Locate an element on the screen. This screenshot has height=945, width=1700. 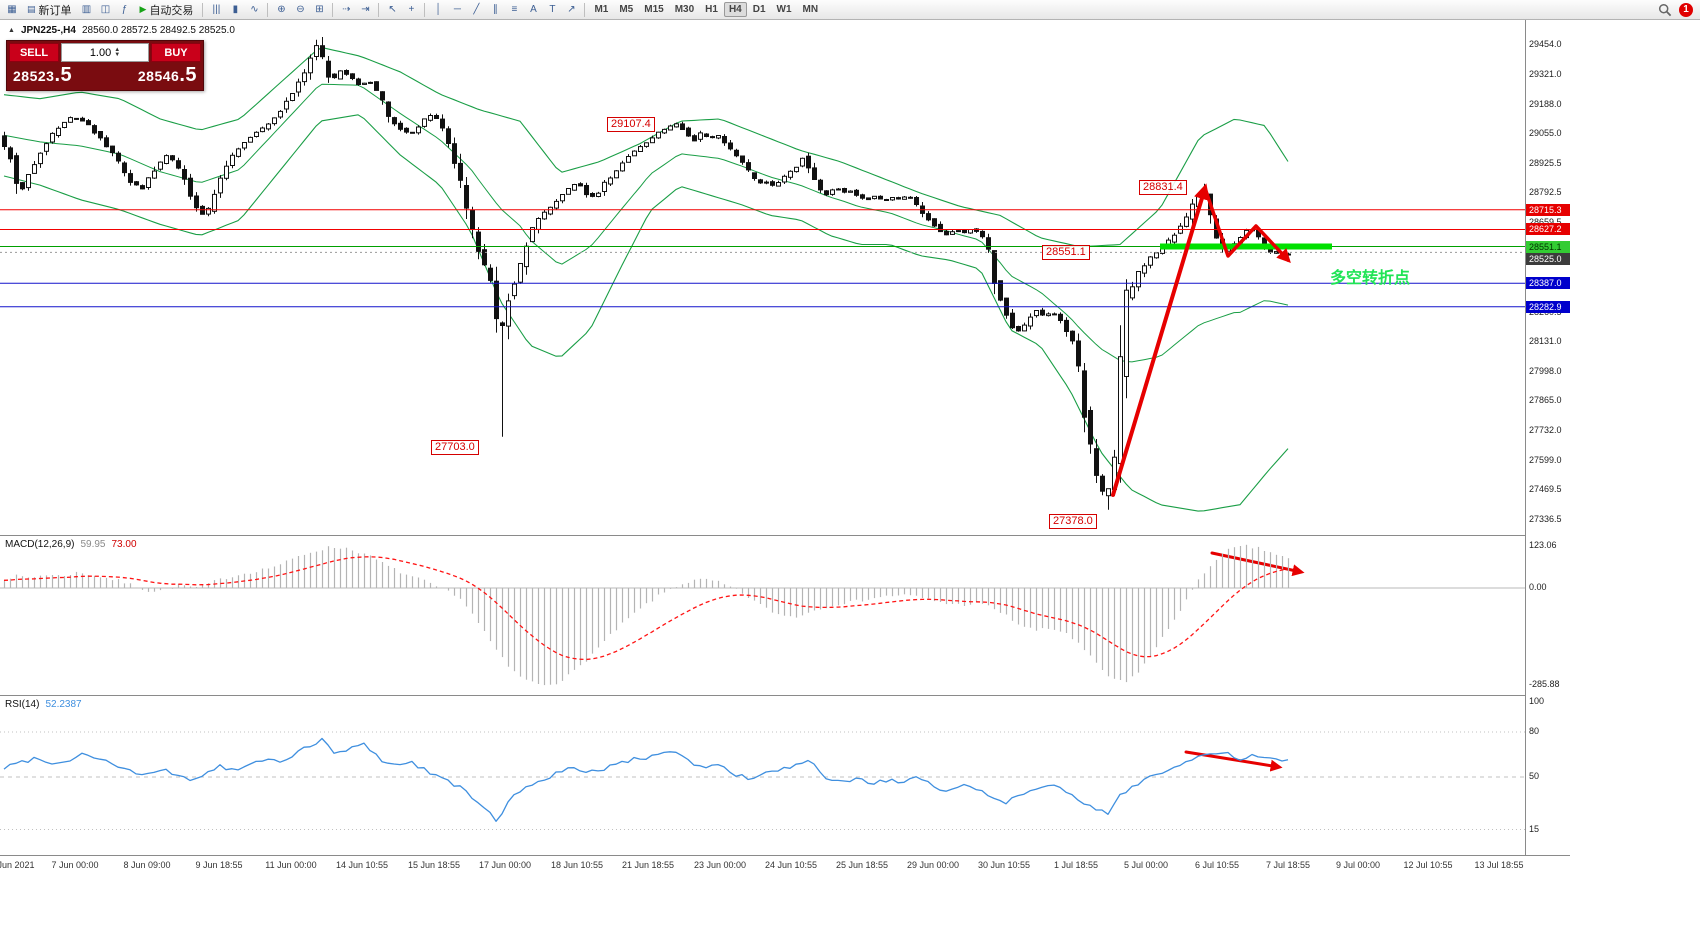
time-axis-label: 7 Jul 18:55 is located at coordinates (1288, 865).